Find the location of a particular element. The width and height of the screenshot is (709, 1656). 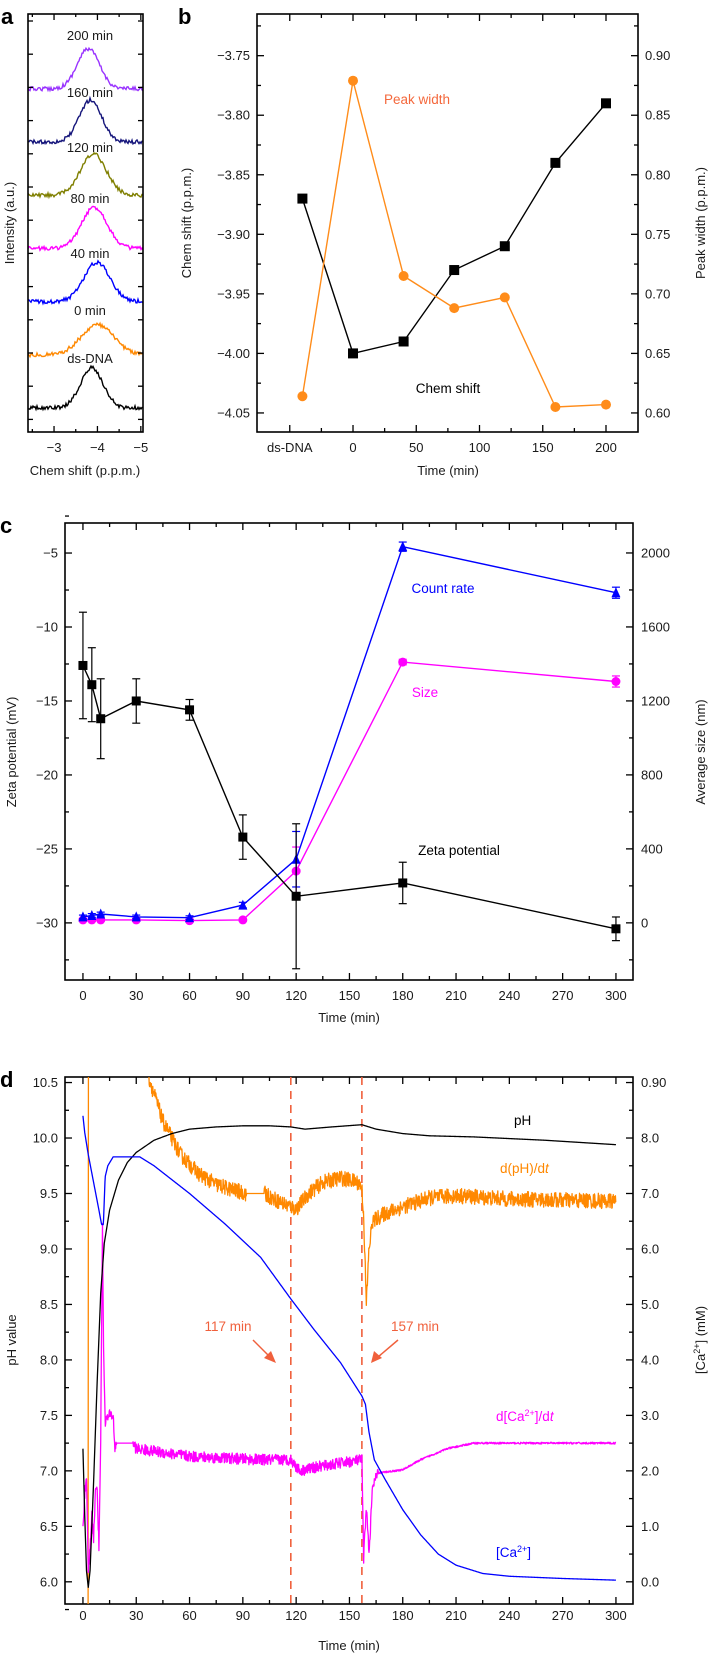

panel-b-yticks-label: −4.00 is located at coordinates (233, 353).